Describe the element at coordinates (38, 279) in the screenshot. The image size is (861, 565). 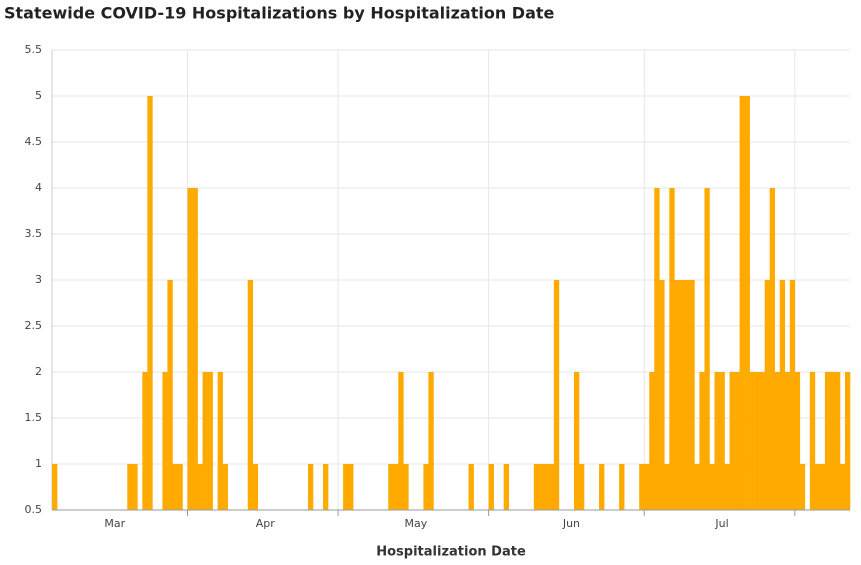
I see `y-tick-label: 3` at that location.